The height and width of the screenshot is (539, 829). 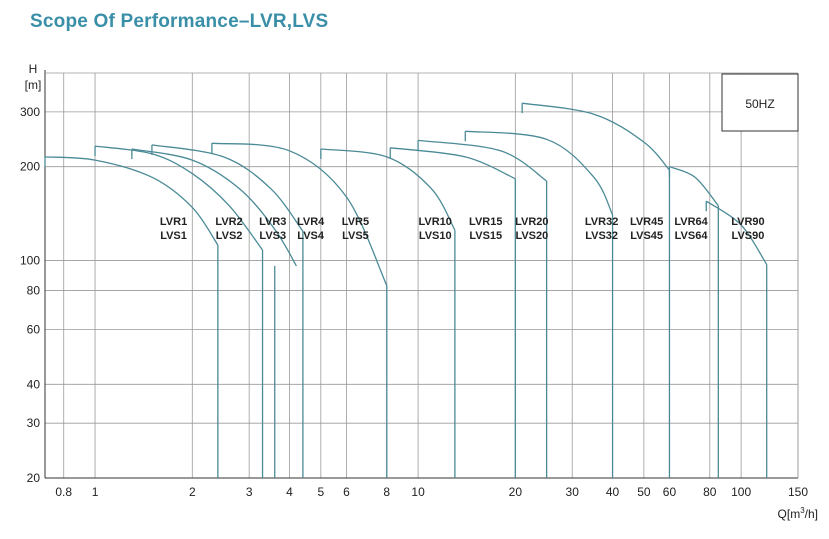 I want to click on curve-lvr32, so click(x=539, y=173).